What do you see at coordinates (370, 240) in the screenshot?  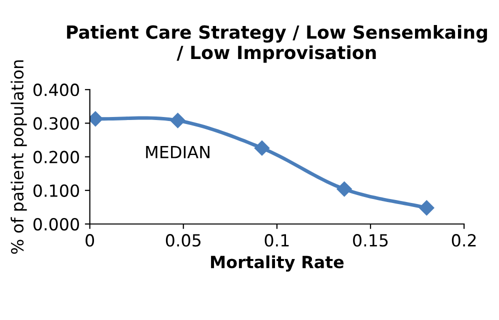 I see `x-tick-label: 0.15` at bounding box center [370, 240].